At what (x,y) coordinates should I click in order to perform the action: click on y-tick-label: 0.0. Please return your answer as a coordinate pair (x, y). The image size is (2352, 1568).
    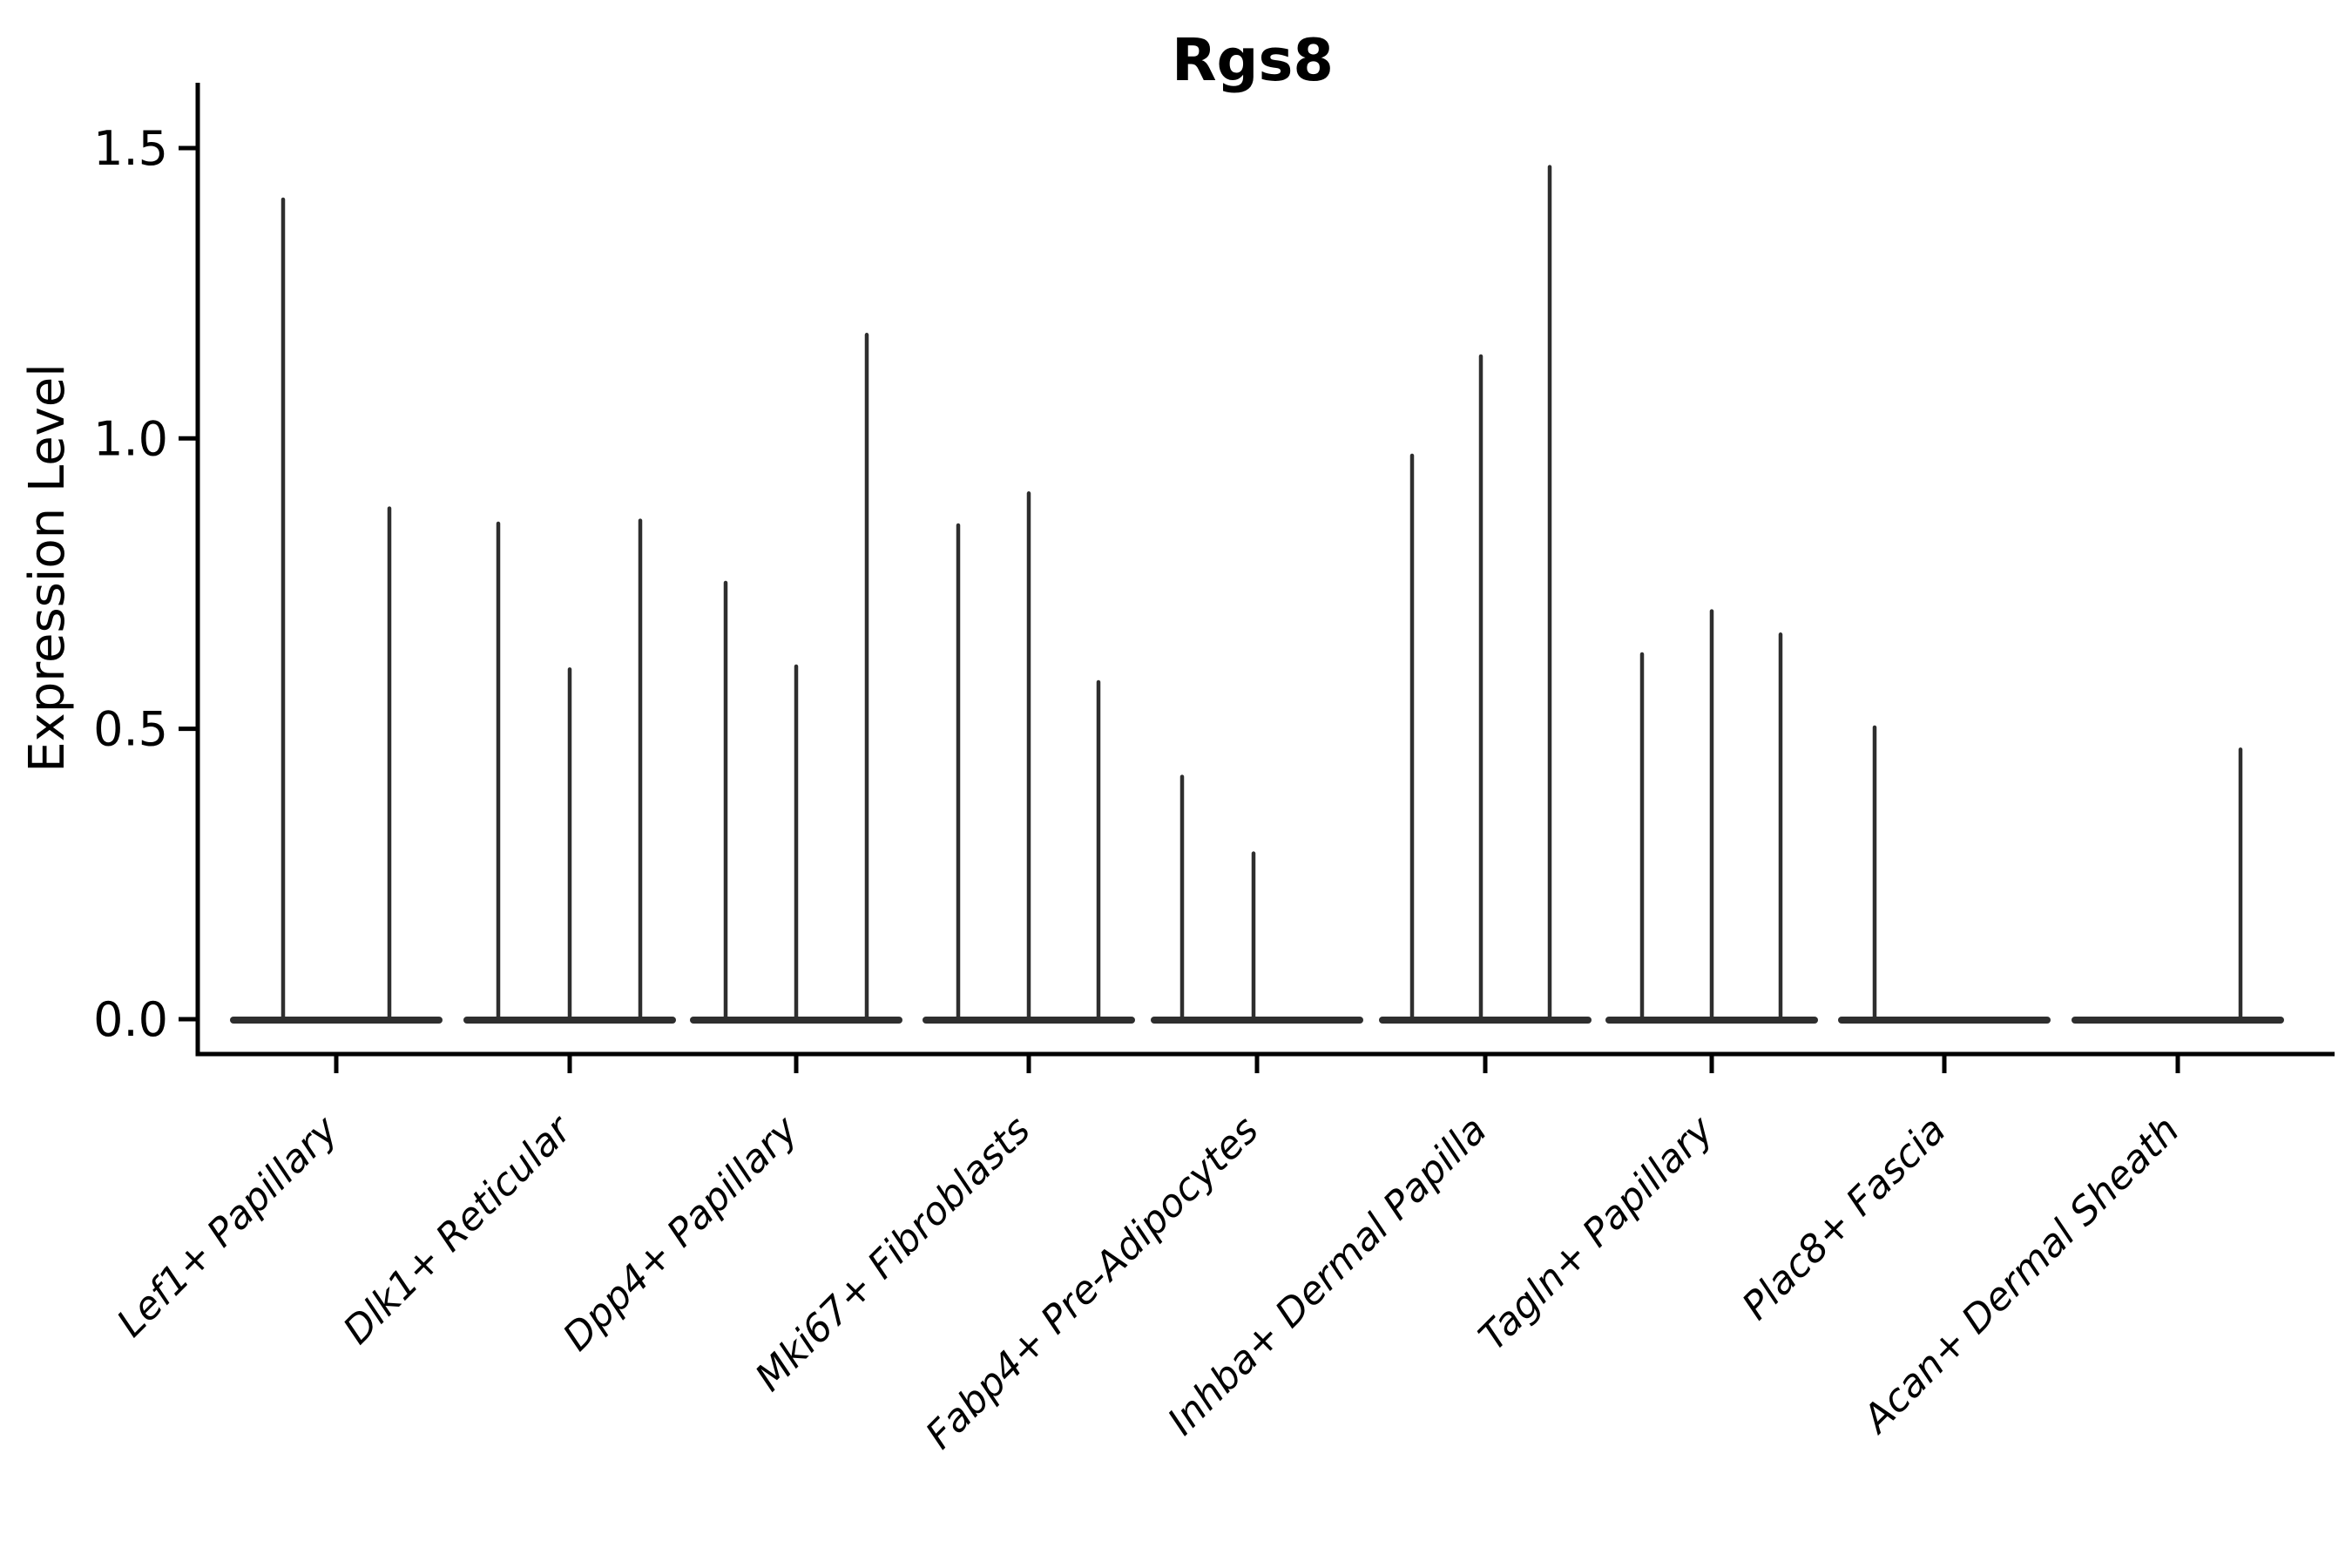
    Looking at the image, I should click on (130, 1019).